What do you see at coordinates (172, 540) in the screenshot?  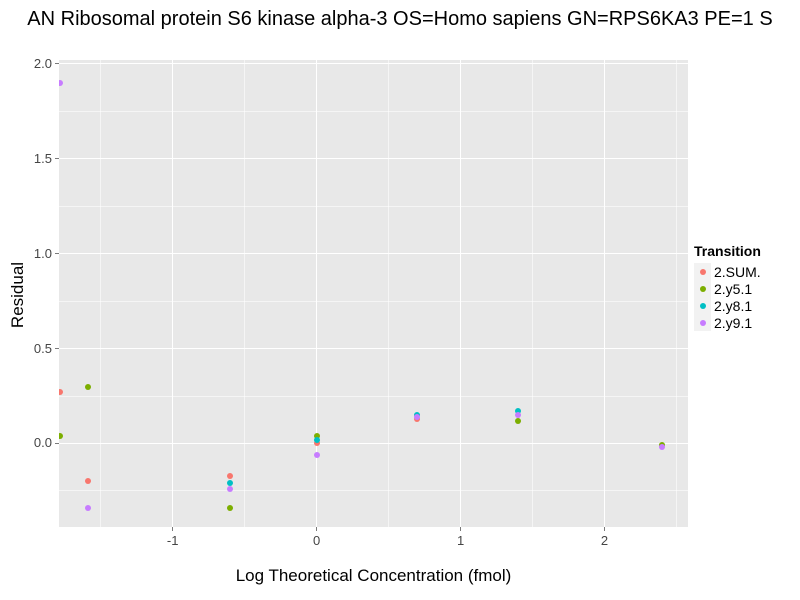 I see `x-tick-label: -1` at bounding box center [172, 540].